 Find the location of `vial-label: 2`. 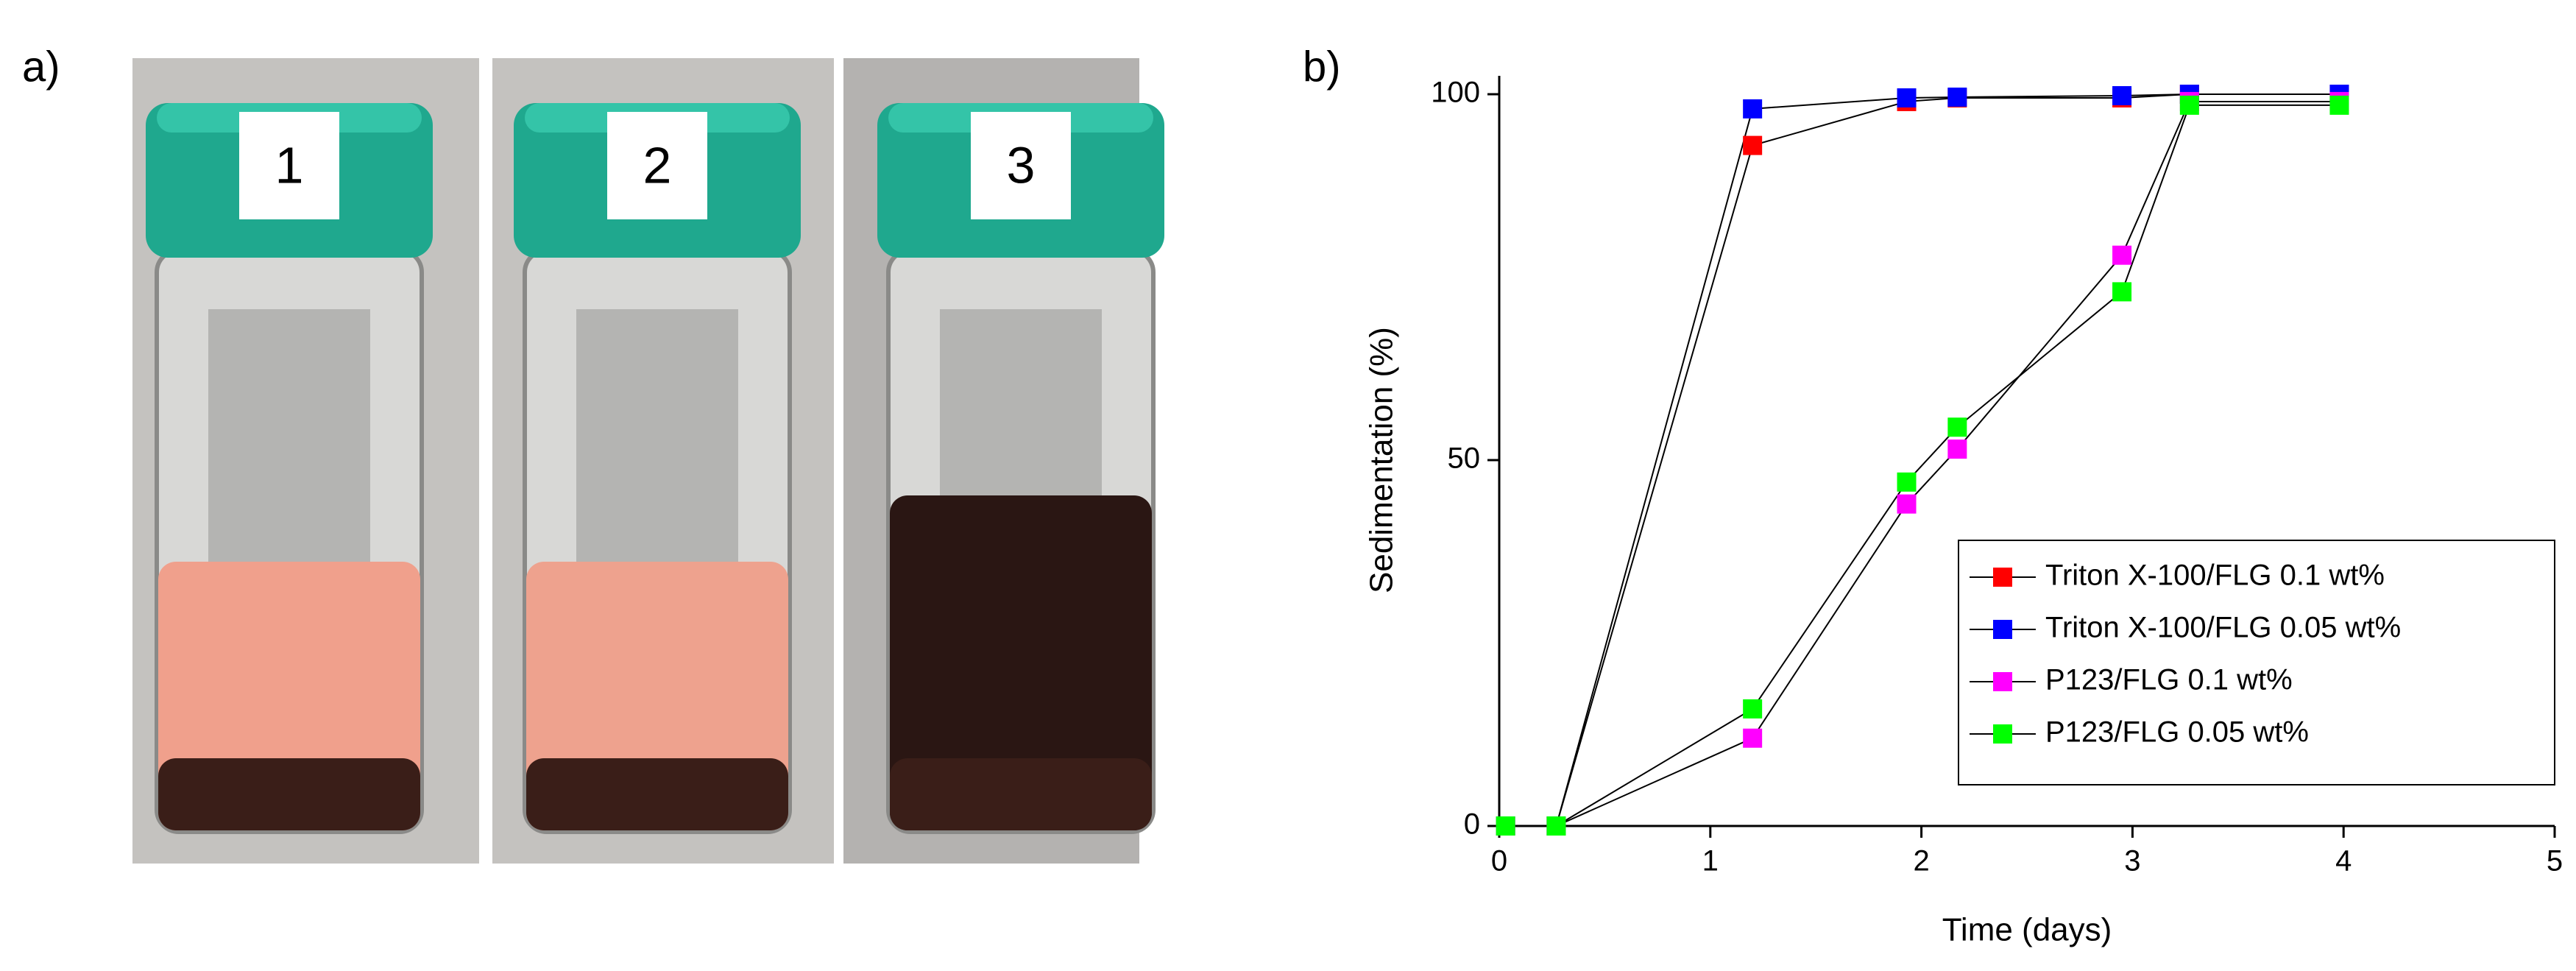

vial-label: 2 is located at coordinates (657, 165).